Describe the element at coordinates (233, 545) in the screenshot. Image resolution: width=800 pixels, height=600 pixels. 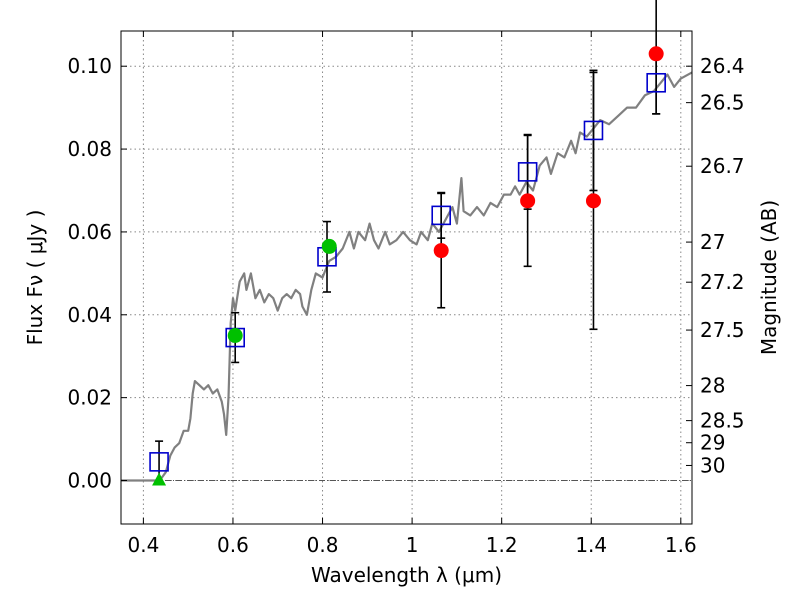
I see `x-tick-label: 0.6` at that location.